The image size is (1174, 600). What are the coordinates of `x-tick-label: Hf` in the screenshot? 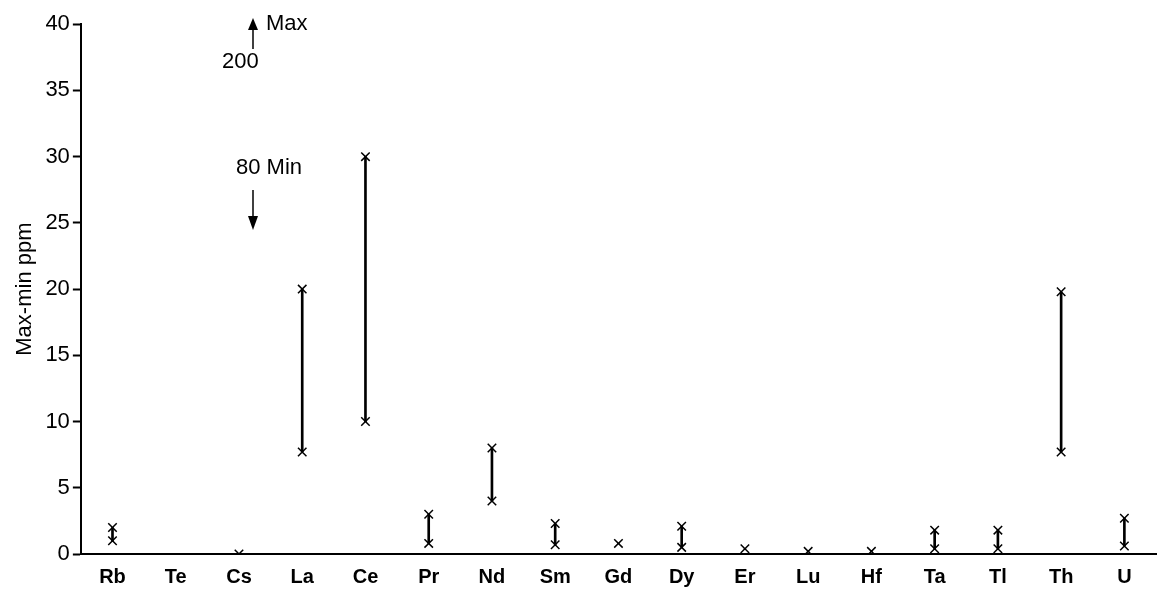 It's located at (871, 575).